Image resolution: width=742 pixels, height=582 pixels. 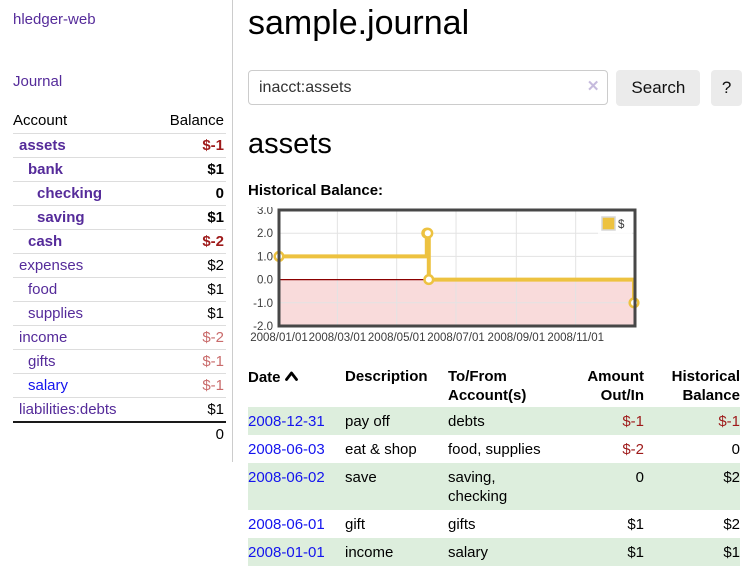 I want to click on y-axis-tick-label: 3.0, so click(x=265, y=212).